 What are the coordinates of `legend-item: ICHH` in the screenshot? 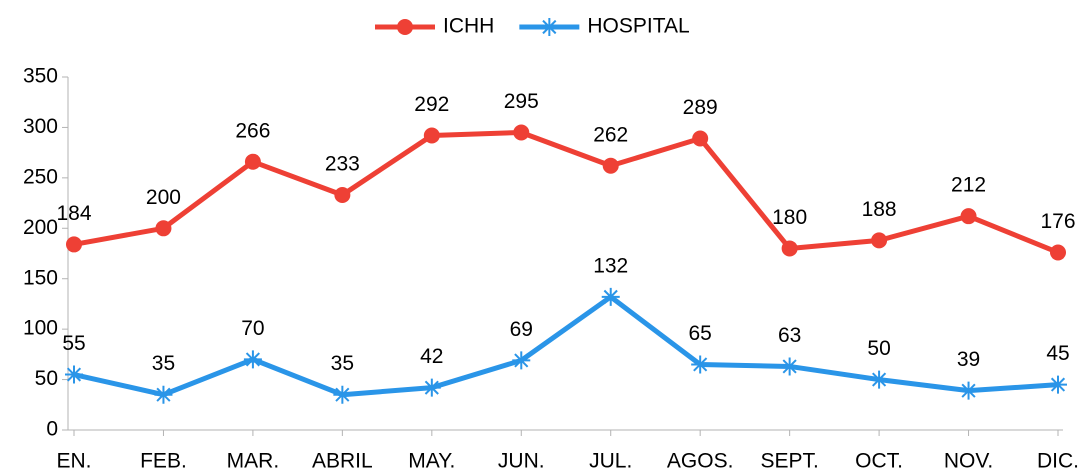 It's located at (434, 26).